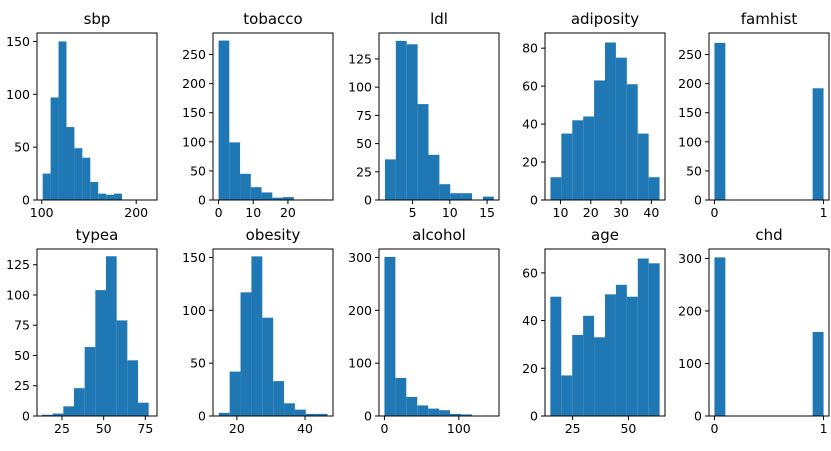 The height and width of the screenshot is (451, 831). I want to click on chart-title: chd, so click(768, 235).